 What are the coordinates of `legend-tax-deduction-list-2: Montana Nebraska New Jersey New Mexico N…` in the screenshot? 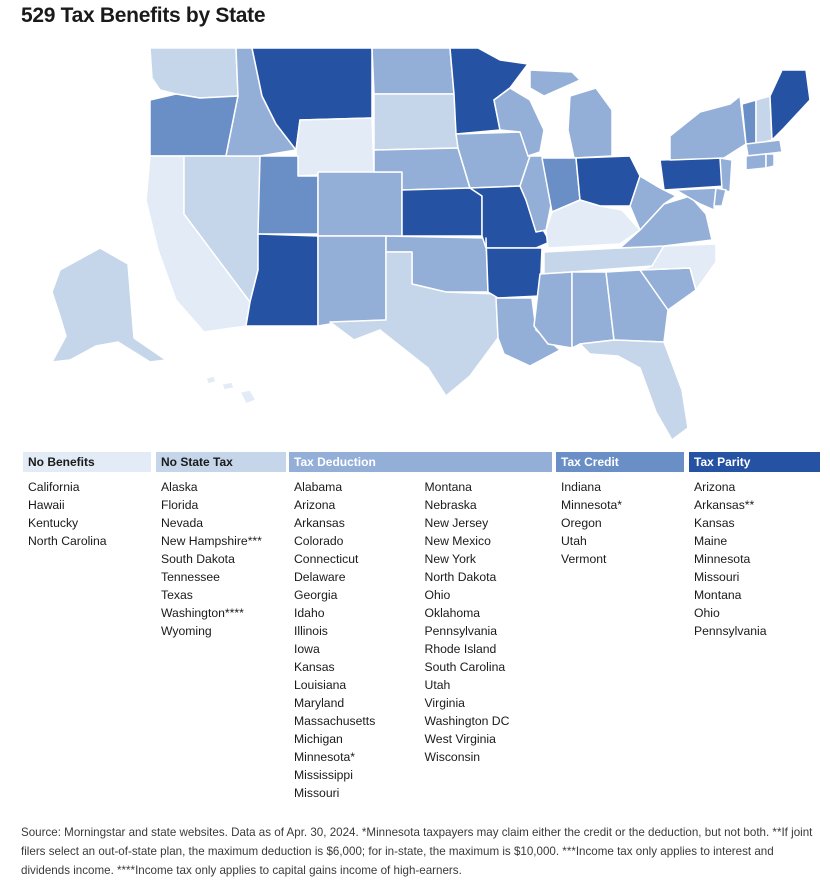 It's located at (486, 640).